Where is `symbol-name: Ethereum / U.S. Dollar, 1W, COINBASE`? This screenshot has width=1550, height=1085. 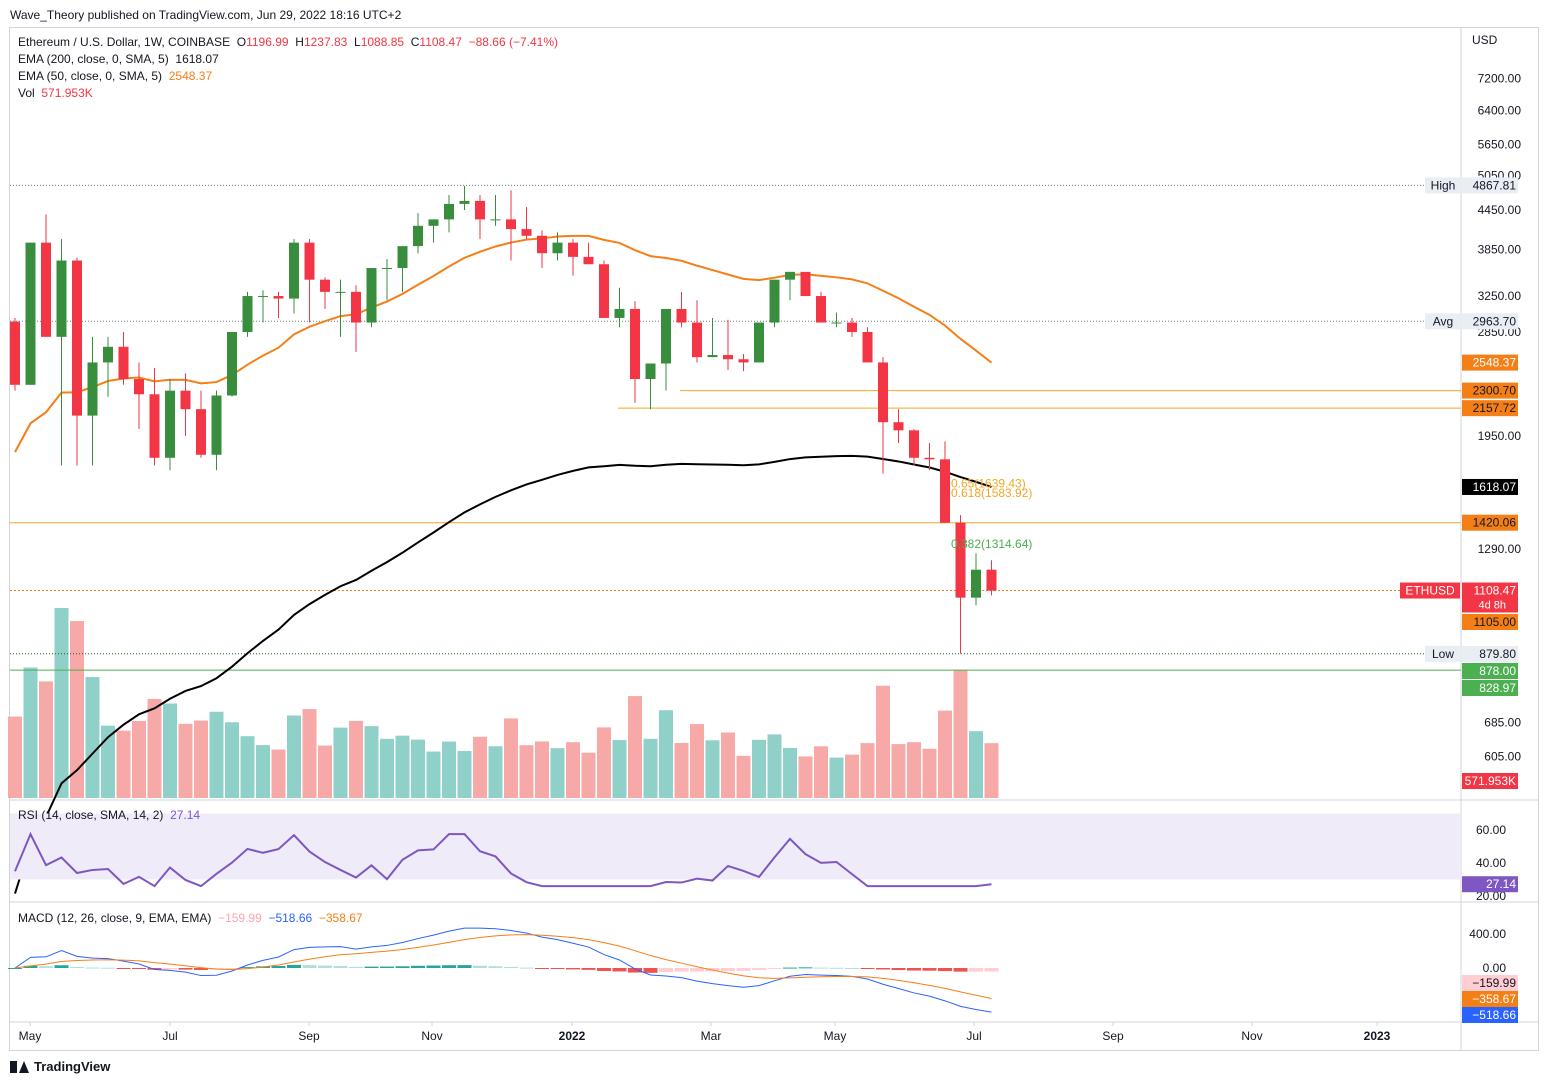
symbol-name: Ethereum / U.S. Dollar, 1W, COINBASE is located at coordinates (124, 42).